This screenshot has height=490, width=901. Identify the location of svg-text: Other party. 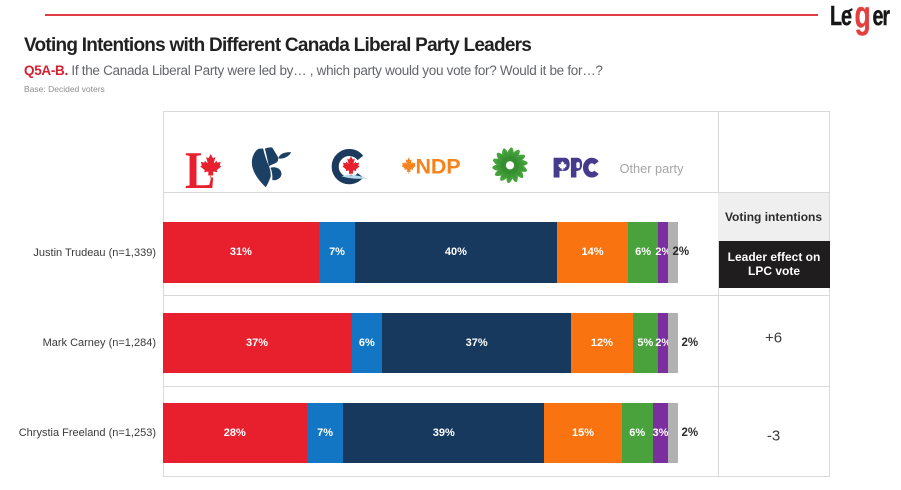
(652, 168).